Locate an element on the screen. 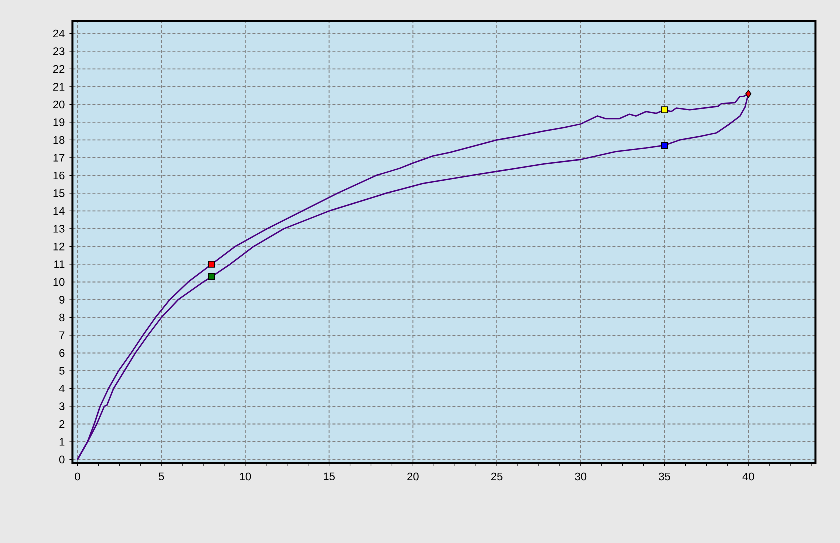 The height and width of the screenshot is (543, 840). y-tick-label: 11 is located at coordinates (59, 264).